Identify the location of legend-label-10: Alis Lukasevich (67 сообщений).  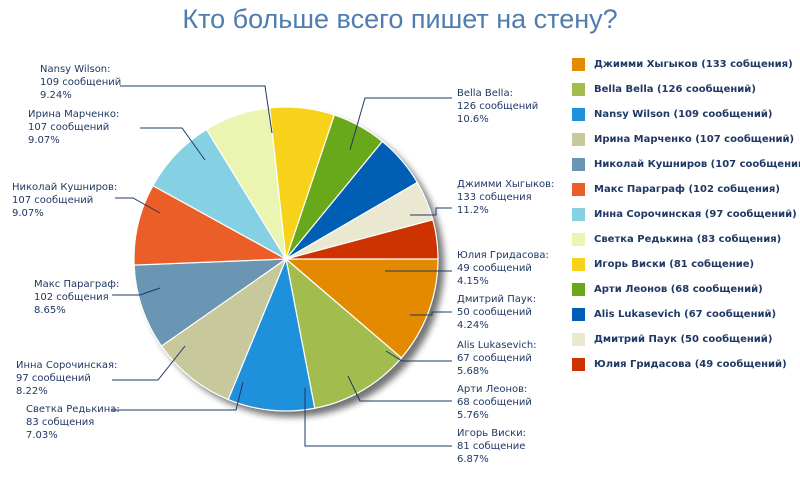
(685, 314).